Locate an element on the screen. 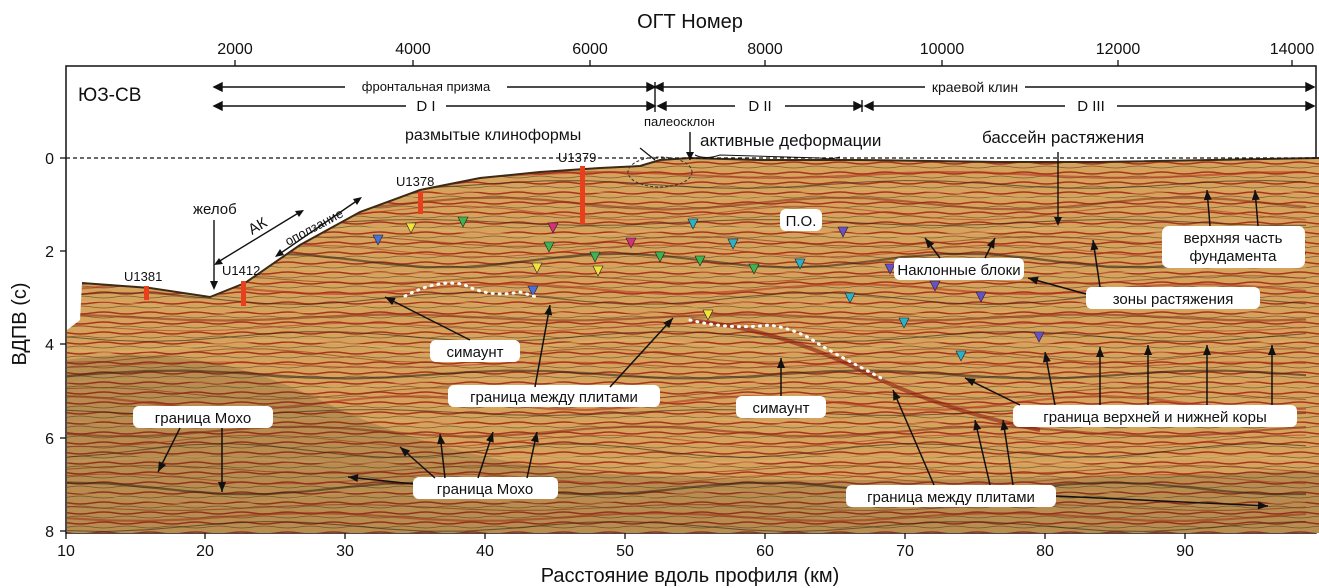 The height and width of the screenshot is (588, 1319). svg-text: граница верхней и нижней коры is located at coordinates (1155, 417).